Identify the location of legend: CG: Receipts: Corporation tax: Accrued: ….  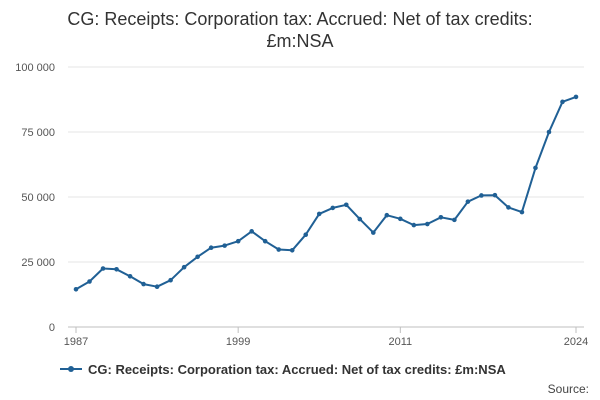
(283, 369).